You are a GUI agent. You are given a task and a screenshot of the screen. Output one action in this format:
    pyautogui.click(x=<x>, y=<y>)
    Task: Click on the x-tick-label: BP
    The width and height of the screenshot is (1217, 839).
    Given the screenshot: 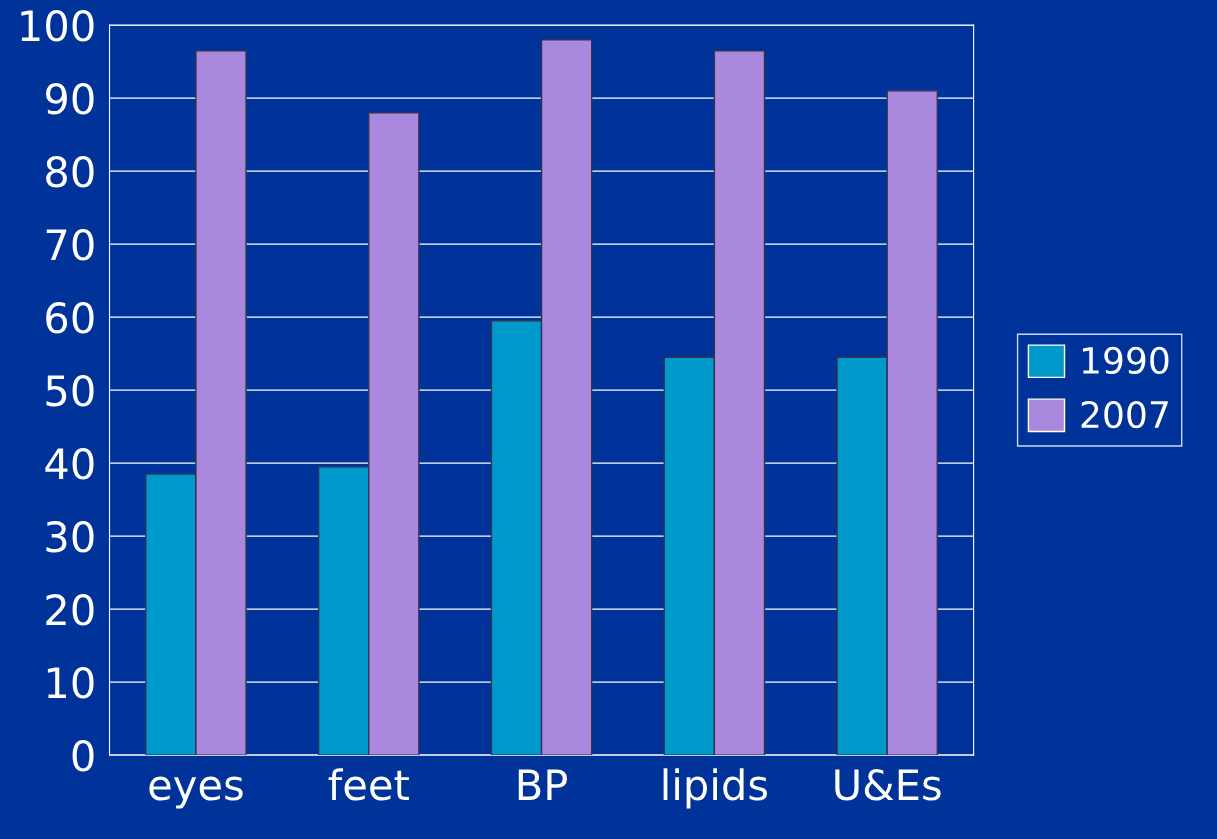 What is the action you would take?
    pyautogui.click(x=542, y=784)
    